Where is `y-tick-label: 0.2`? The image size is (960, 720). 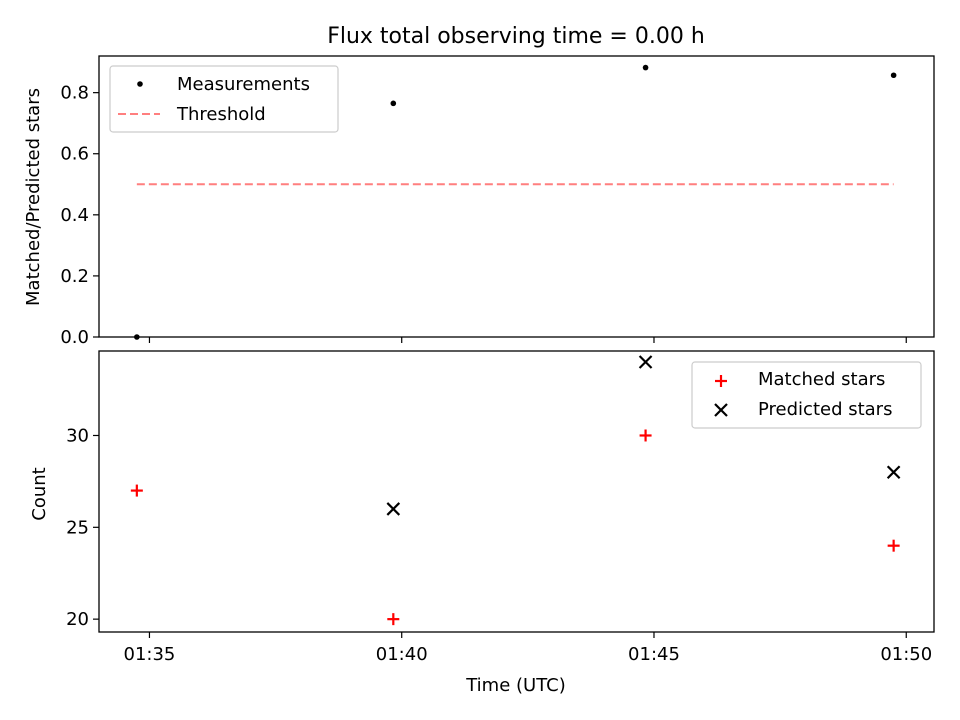 y-tick-label: 0.2 is located at coordinates (74, 276).